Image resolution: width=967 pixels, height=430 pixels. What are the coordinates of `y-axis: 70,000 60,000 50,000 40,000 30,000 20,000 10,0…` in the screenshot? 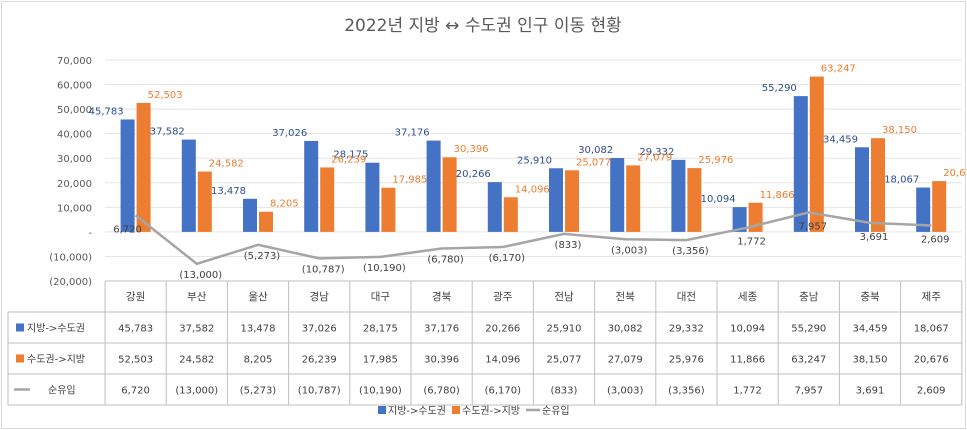 It's located at (70, 172).